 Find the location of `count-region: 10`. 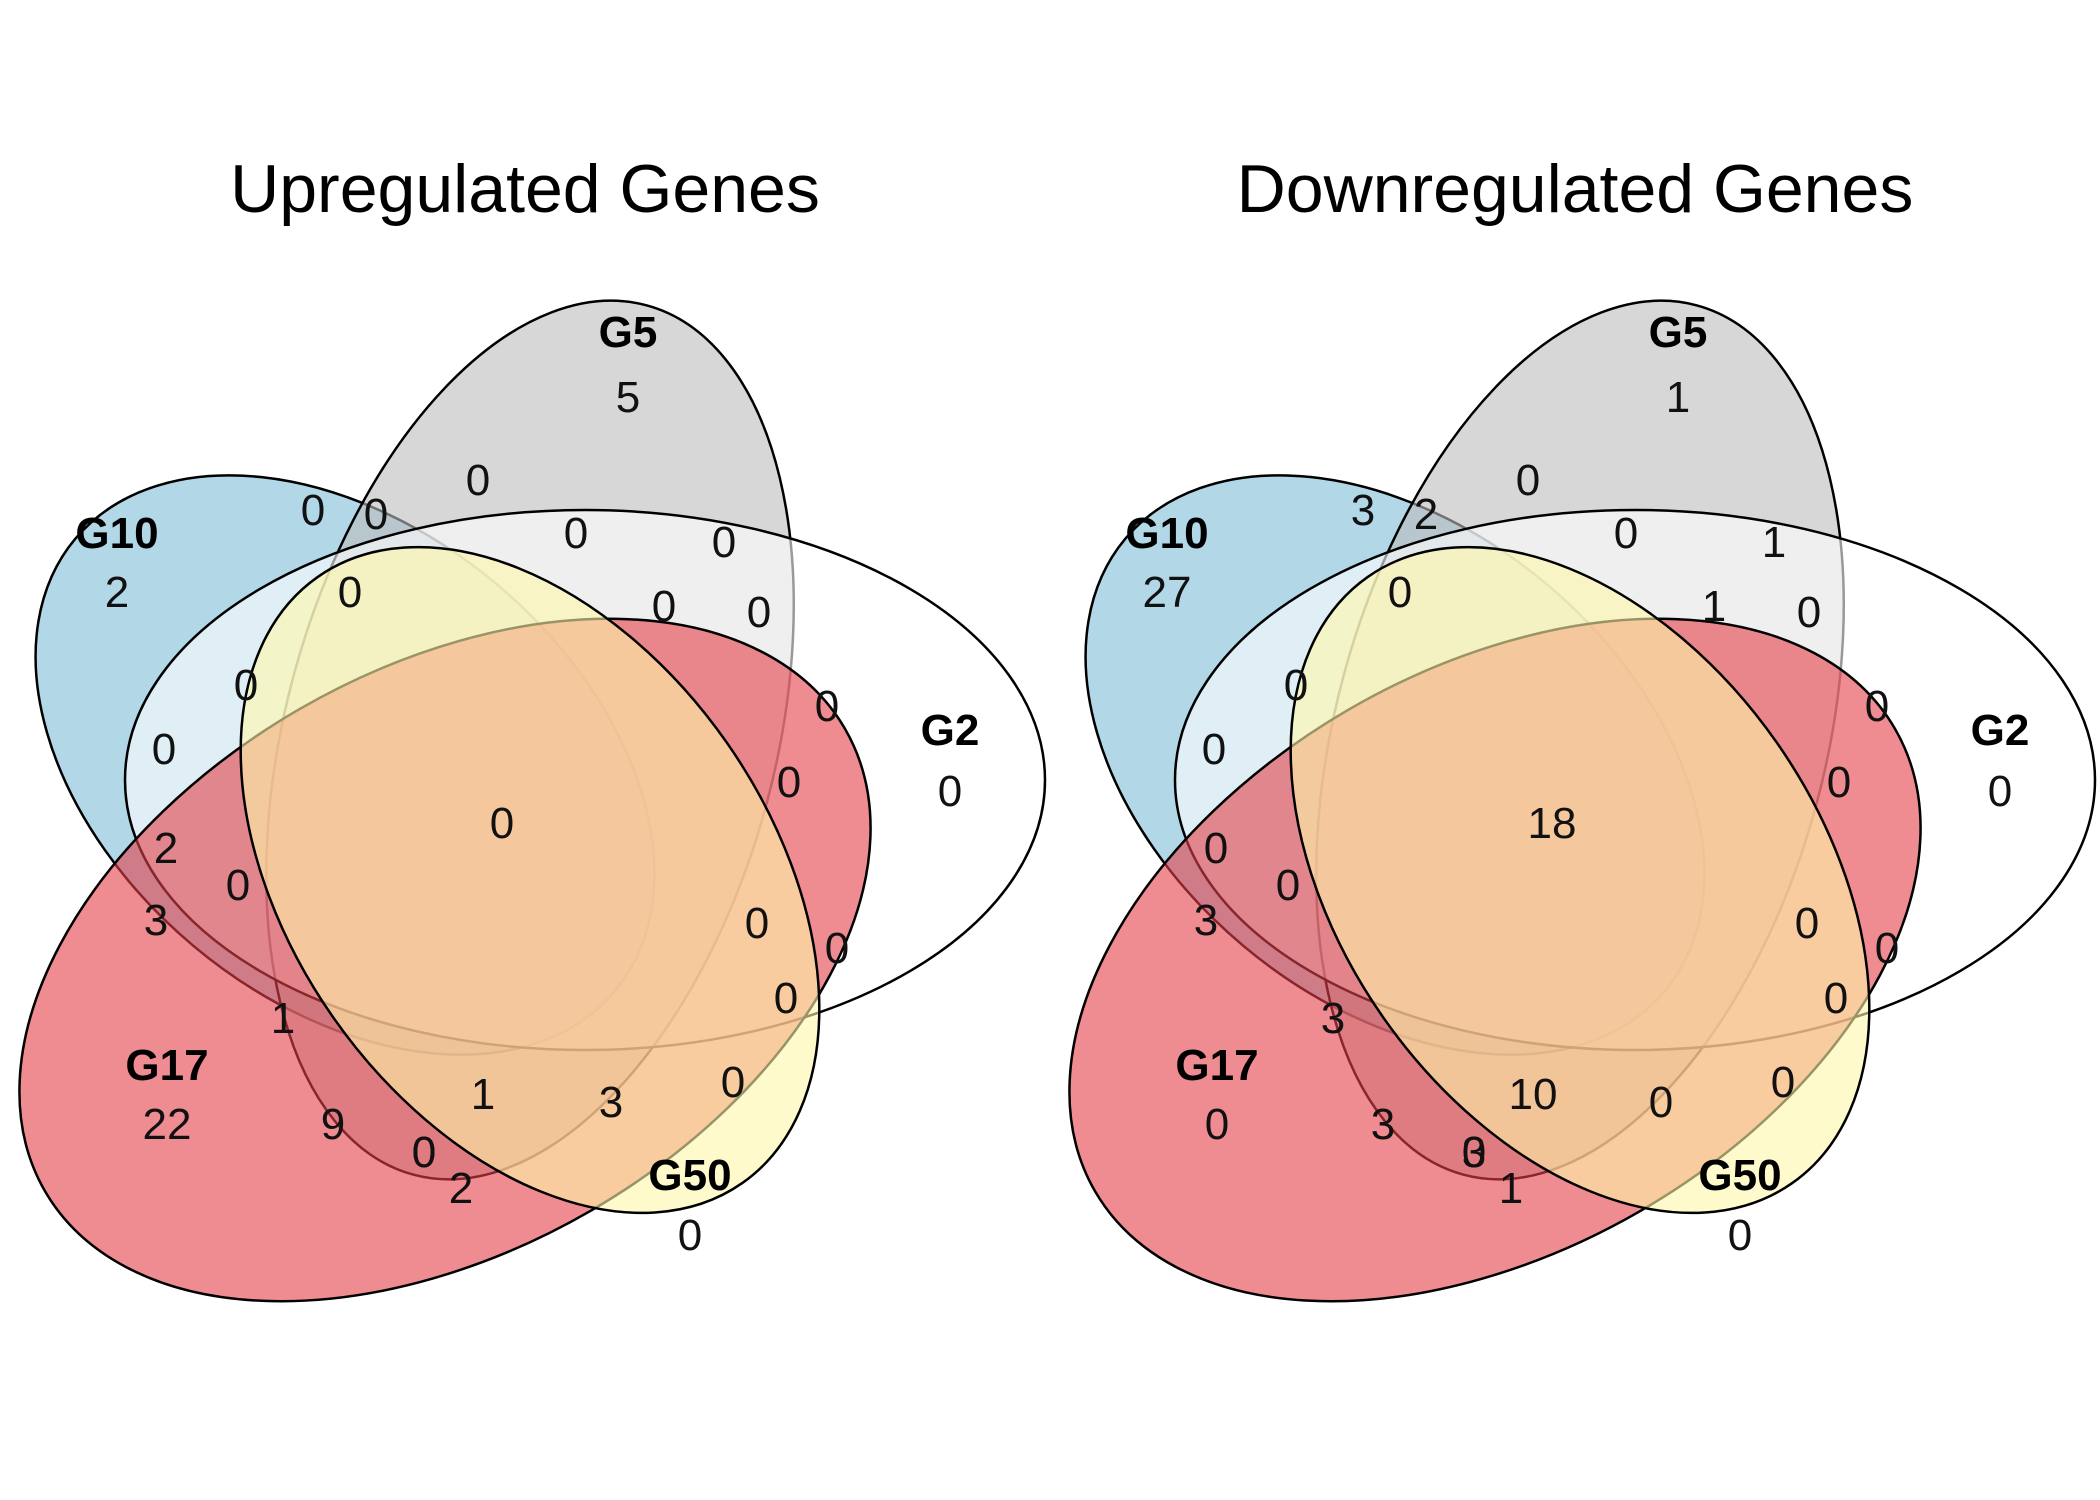

count-region: 10 is located at coordinates (1533, 1094).